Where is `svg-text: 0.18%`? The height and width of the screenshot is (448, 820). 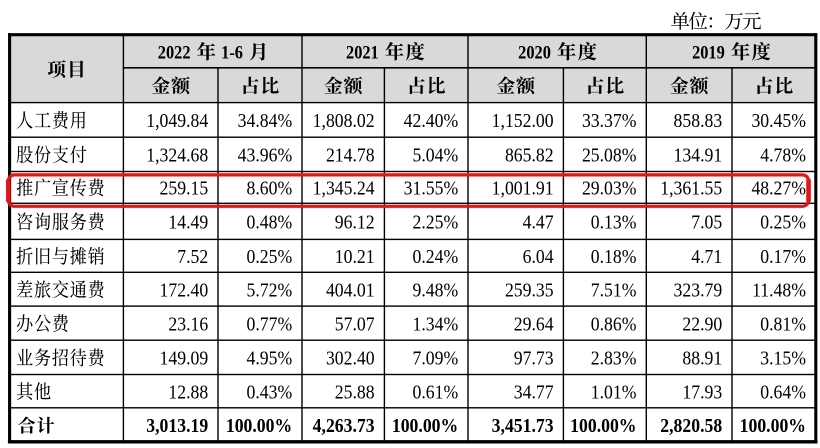 svg-text: 0.18% is located at coordinates (614, 257).